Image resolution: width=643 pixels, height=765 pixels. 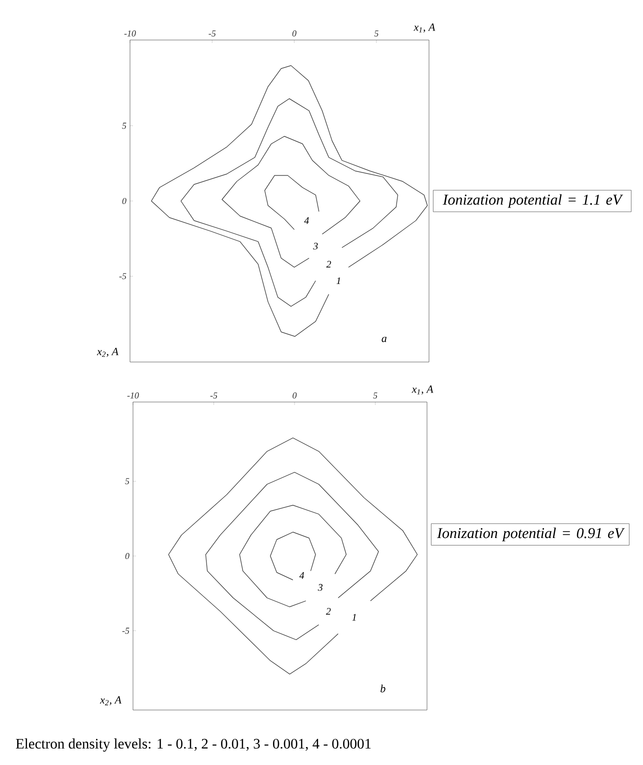 I want to click on annotation: a, so click(x=384, y=339).